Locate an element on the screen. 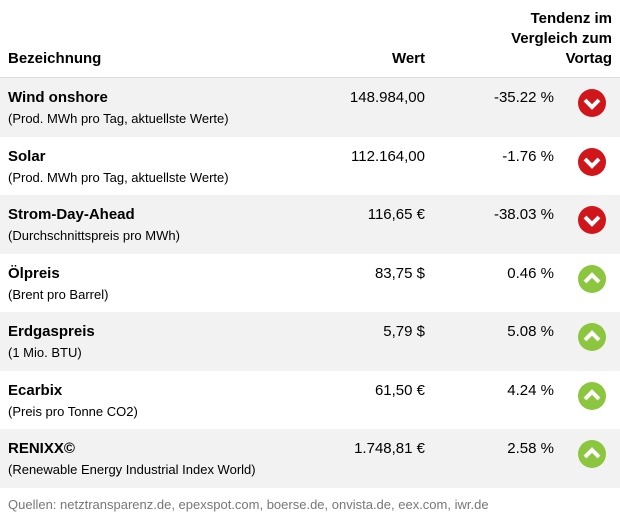 This screenshot has width=620, height=521. row-value: 61,50 € is located at coordinates (399, 390).